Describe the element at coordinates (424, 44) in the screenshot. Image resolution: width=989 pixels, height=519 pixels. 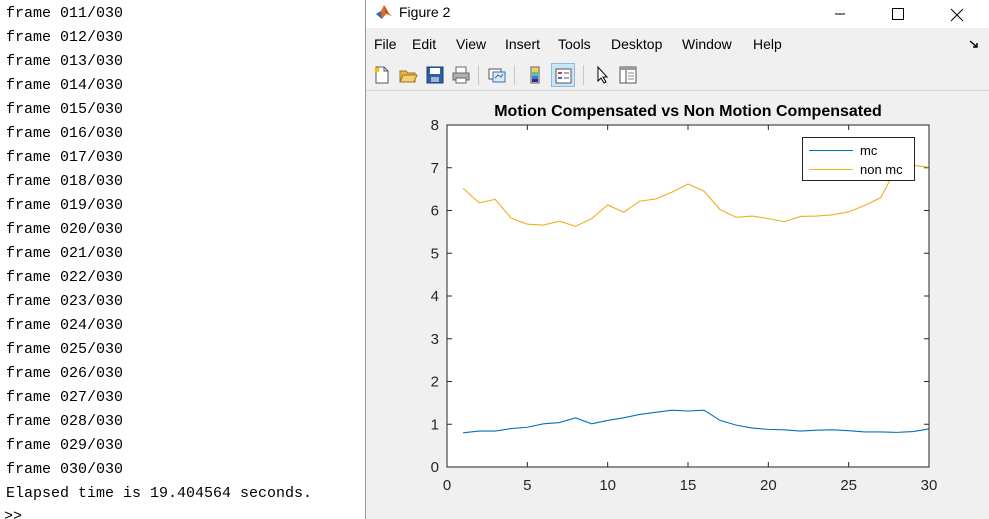
I see `menu-edit: Edit` at that location.